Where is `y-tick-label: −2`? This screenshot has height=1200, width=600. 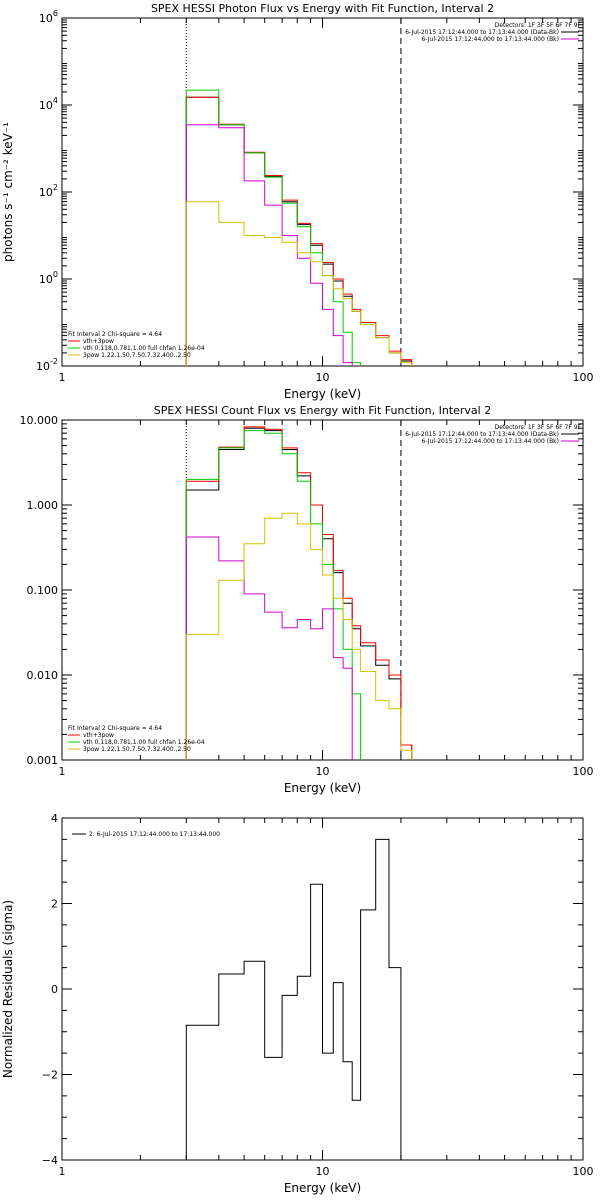
y-tick-label: −2 is located at coordinates (50, 1075).